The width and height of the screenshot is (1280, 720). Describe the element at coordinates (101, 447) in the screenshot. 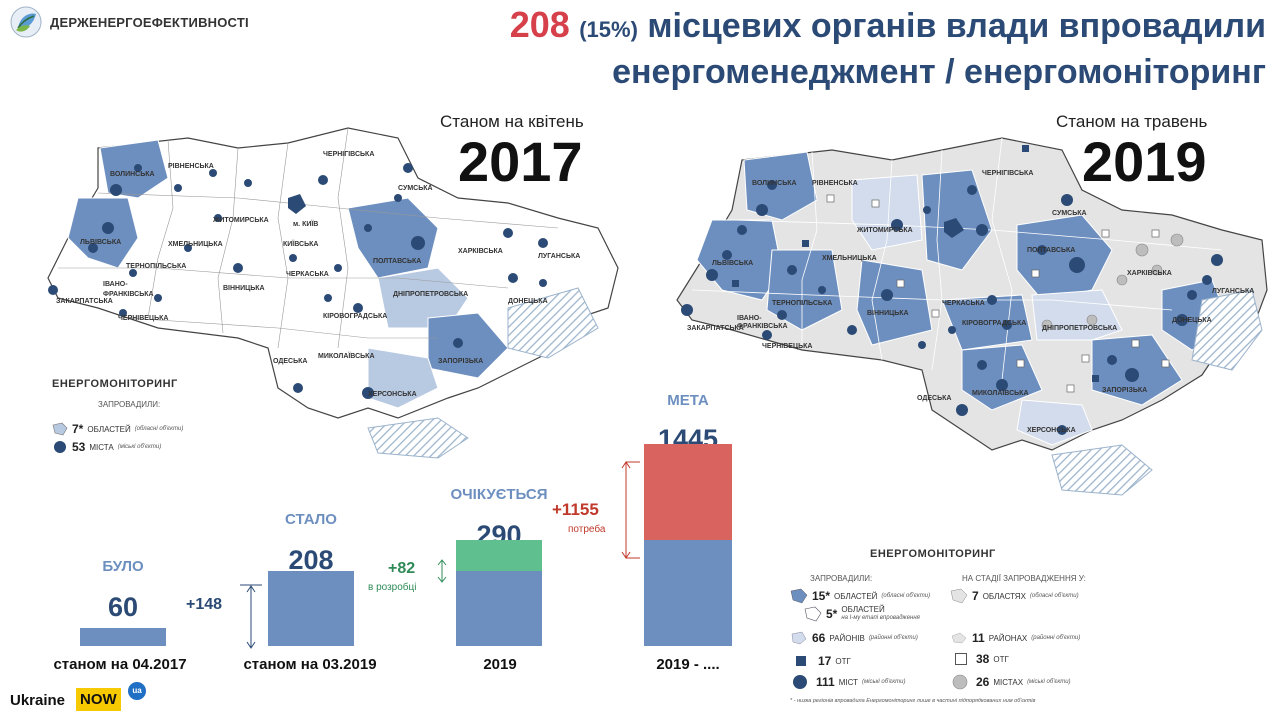

I see `legend-2017-cities-label: МІСТА` at that location.